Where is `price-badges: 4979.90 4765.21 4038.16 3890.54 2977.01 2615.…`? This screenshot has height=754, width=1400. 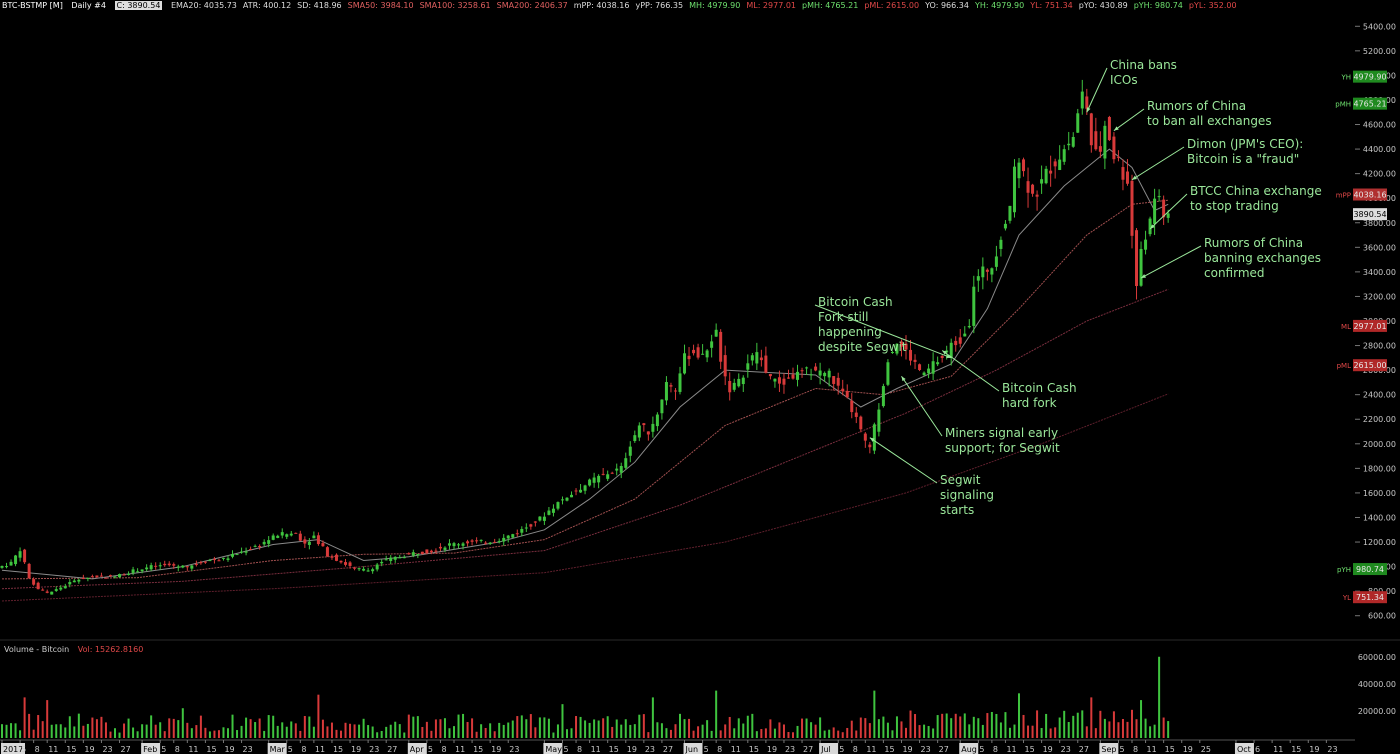 price-badges: 4979.90 4765.21 4038.16 3890.54 2977.01 2615.… is located at coordinates (1361, 337).